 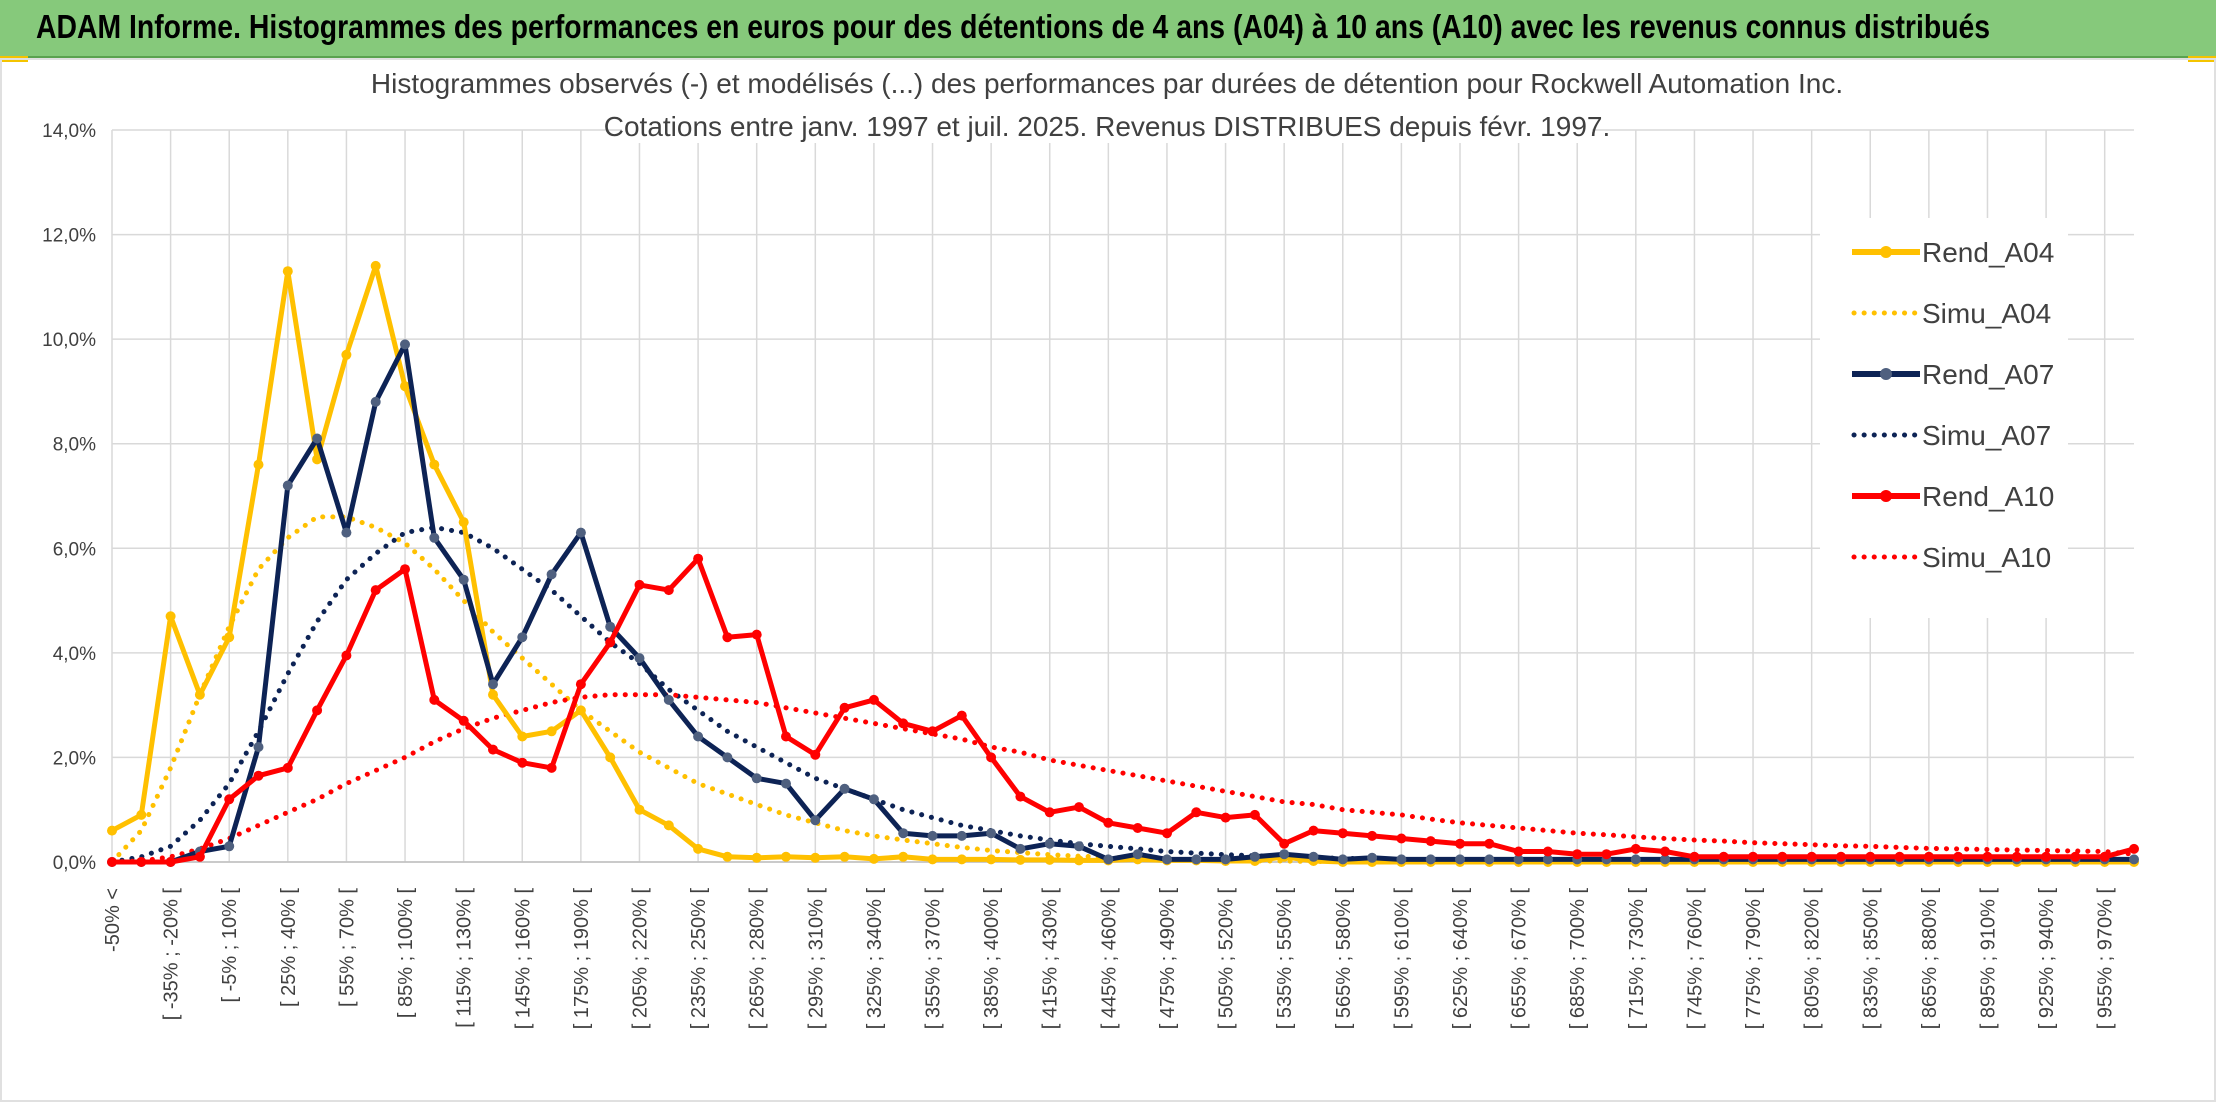 I want to click on x-tick-label: [ 295% ; 310% [, so click(x=816, y=959).